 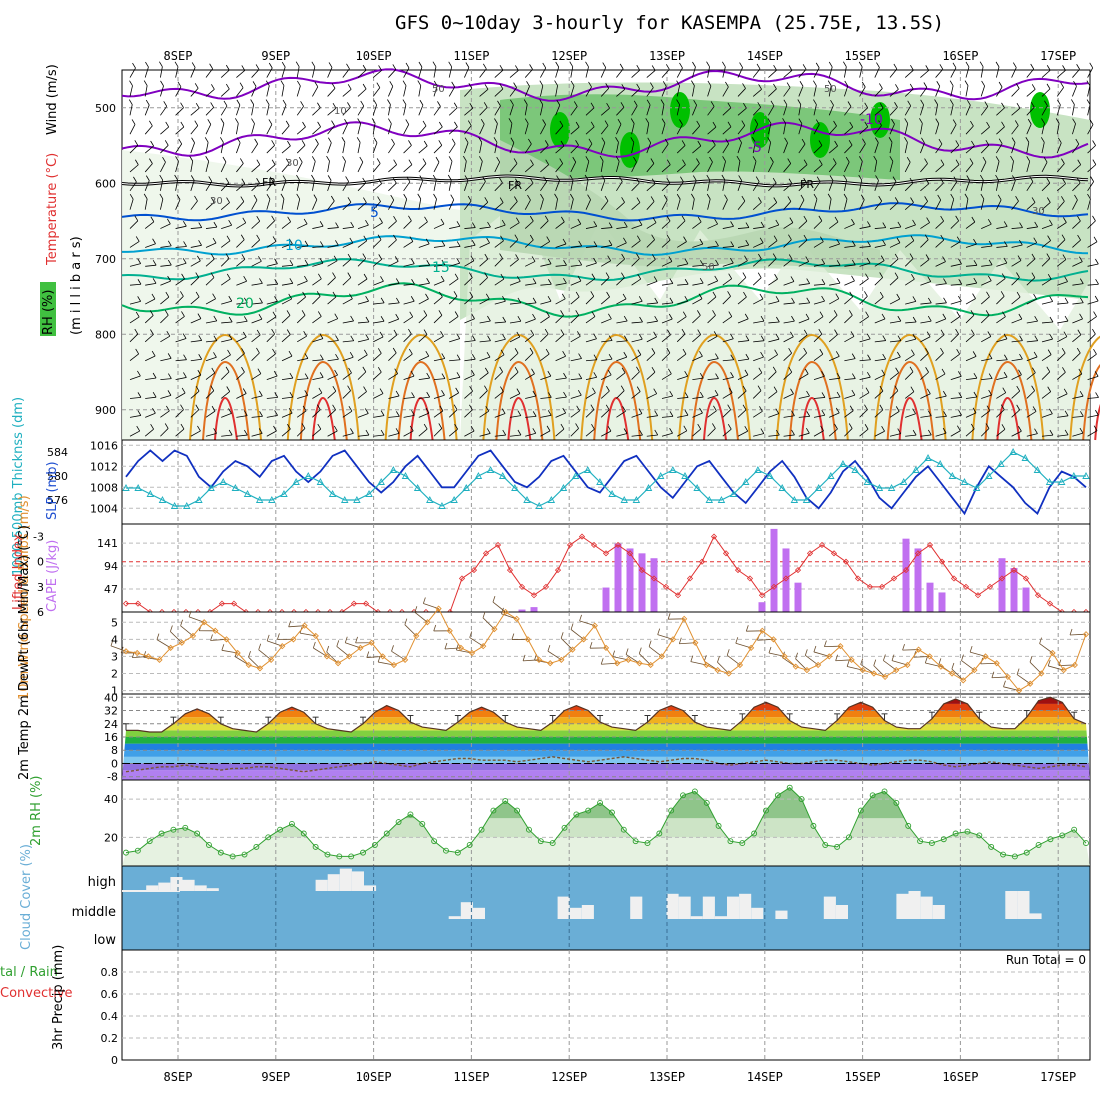 What do you see at coordinates (105, 334) in the screenshot?
I see `pressure-tick-label: 800` at bounding box center [105, 334].